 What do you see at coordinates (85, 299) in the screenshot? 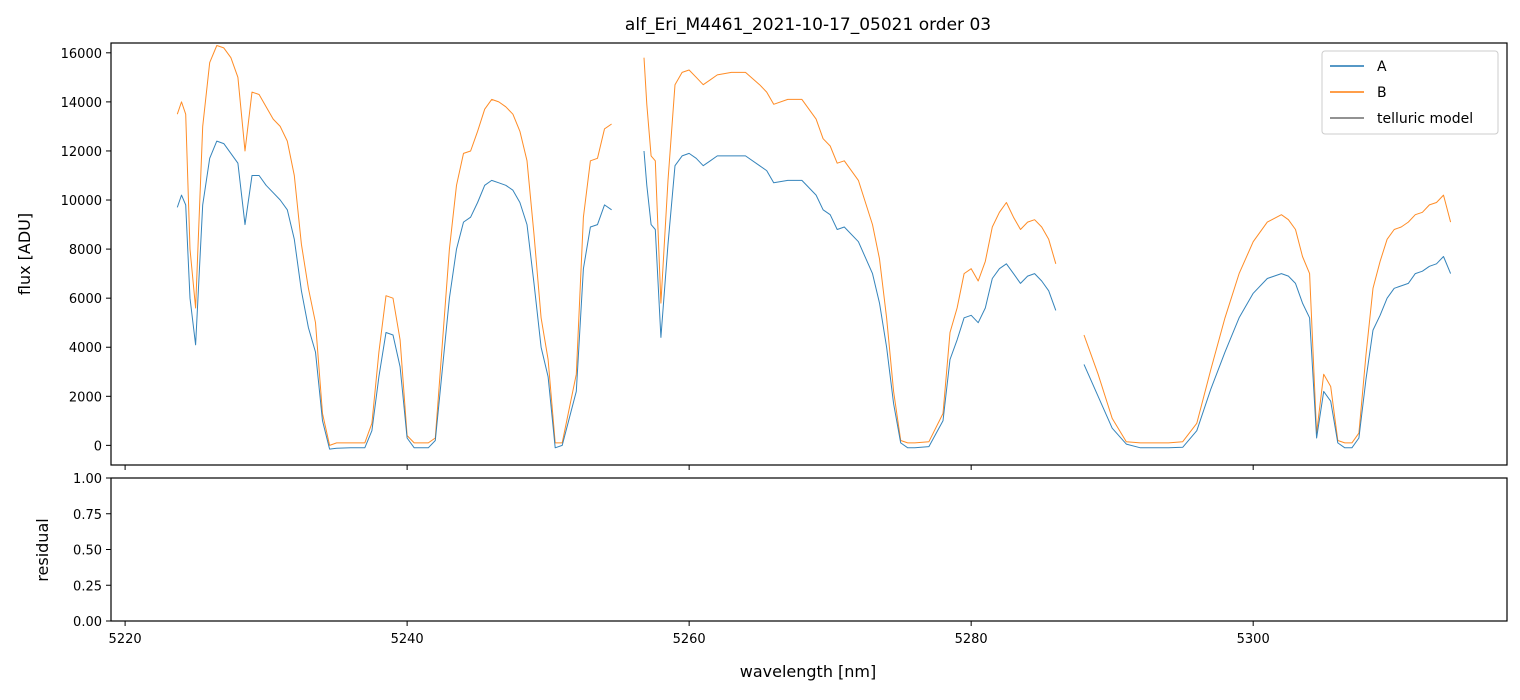
I see `flux-y-tick-label: 6000` at bounding box center [85, 299].